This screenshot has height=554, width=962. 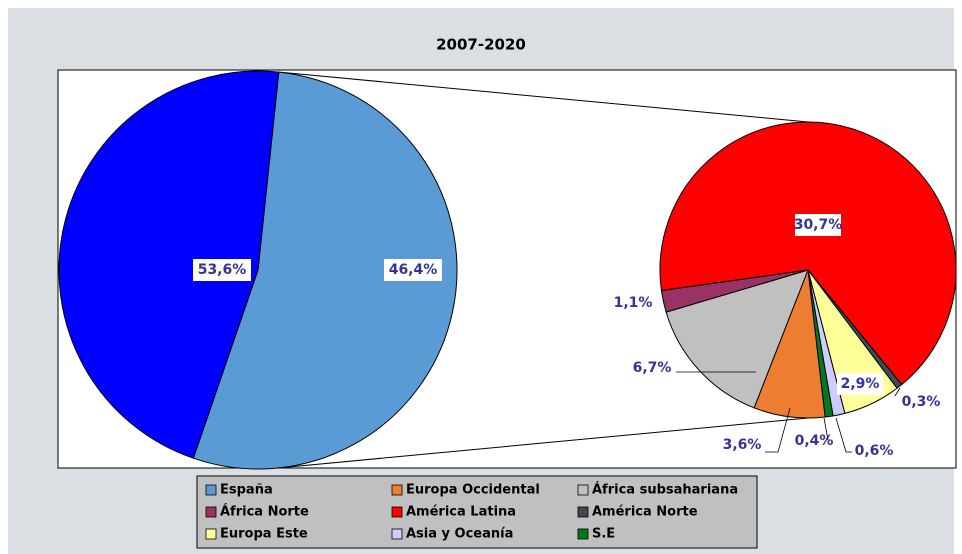 I want to click on data-label: 1,1%, so click(x=633, y=303).